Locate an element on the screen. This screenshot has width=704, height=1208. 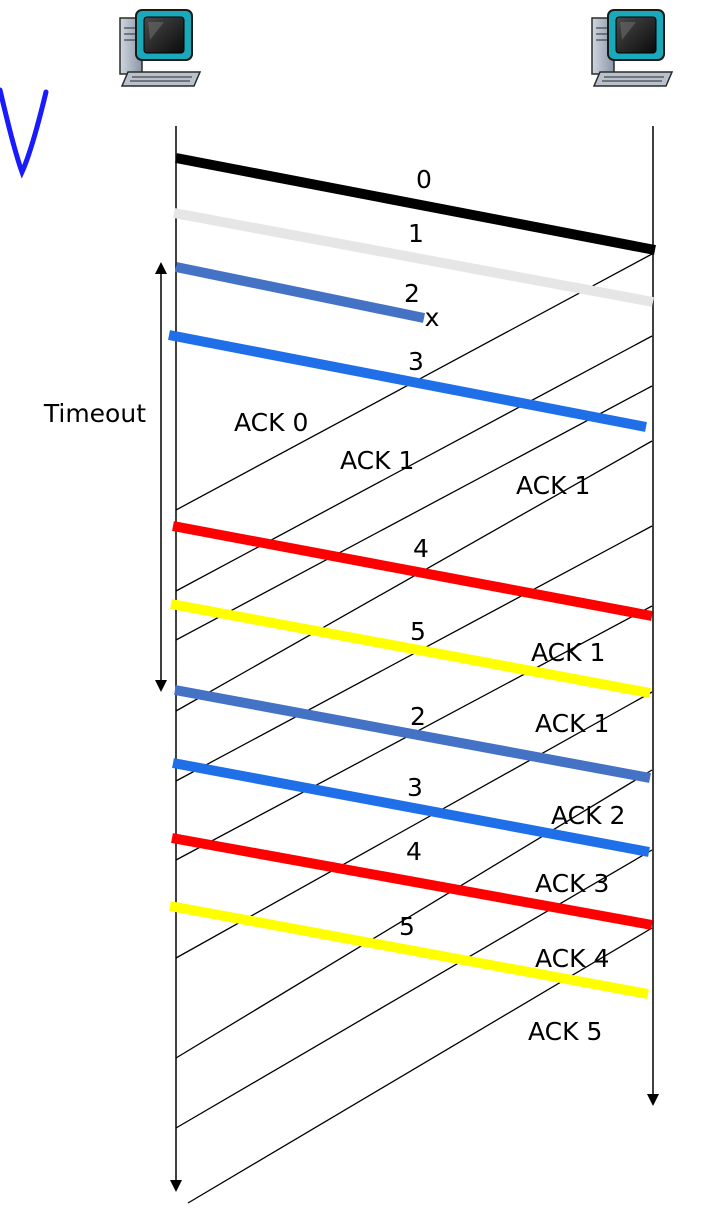
segment-label: 0 is located at coordinates (424, 179).